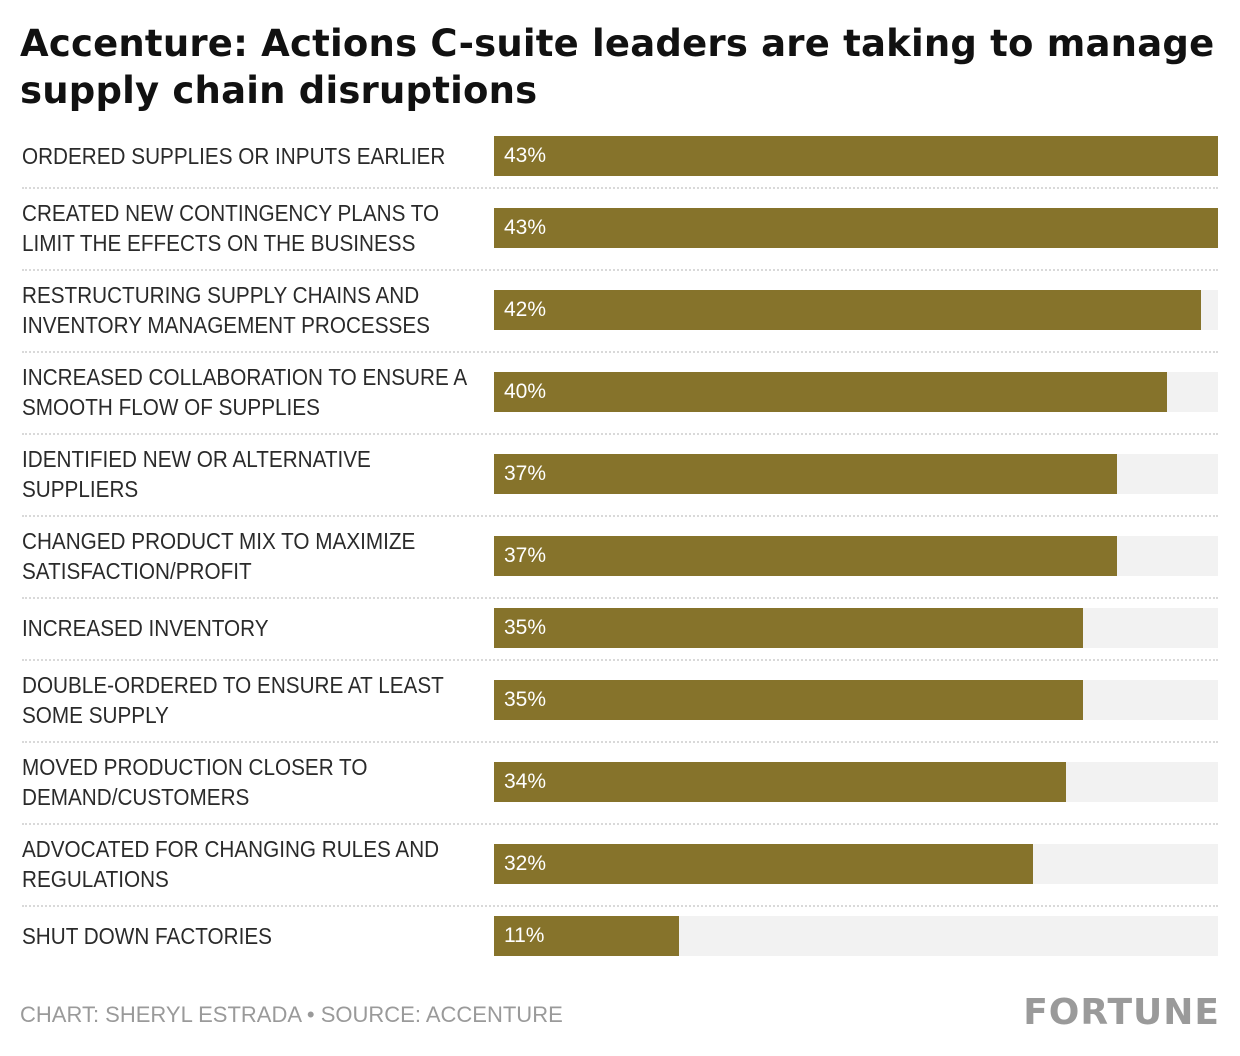 This screenshot has height=1056, width=1240. Describe the element at coordinates (525, 781) in the screenshot. I see `value-label: 34%` at that location.